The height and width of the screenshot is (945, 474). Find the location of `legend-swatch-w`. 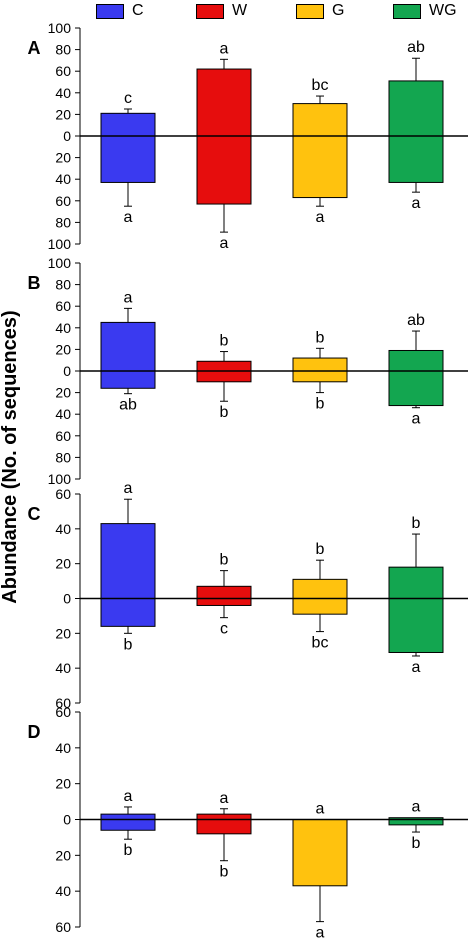

legend-swatch-w is located at coordinates (210, 11).